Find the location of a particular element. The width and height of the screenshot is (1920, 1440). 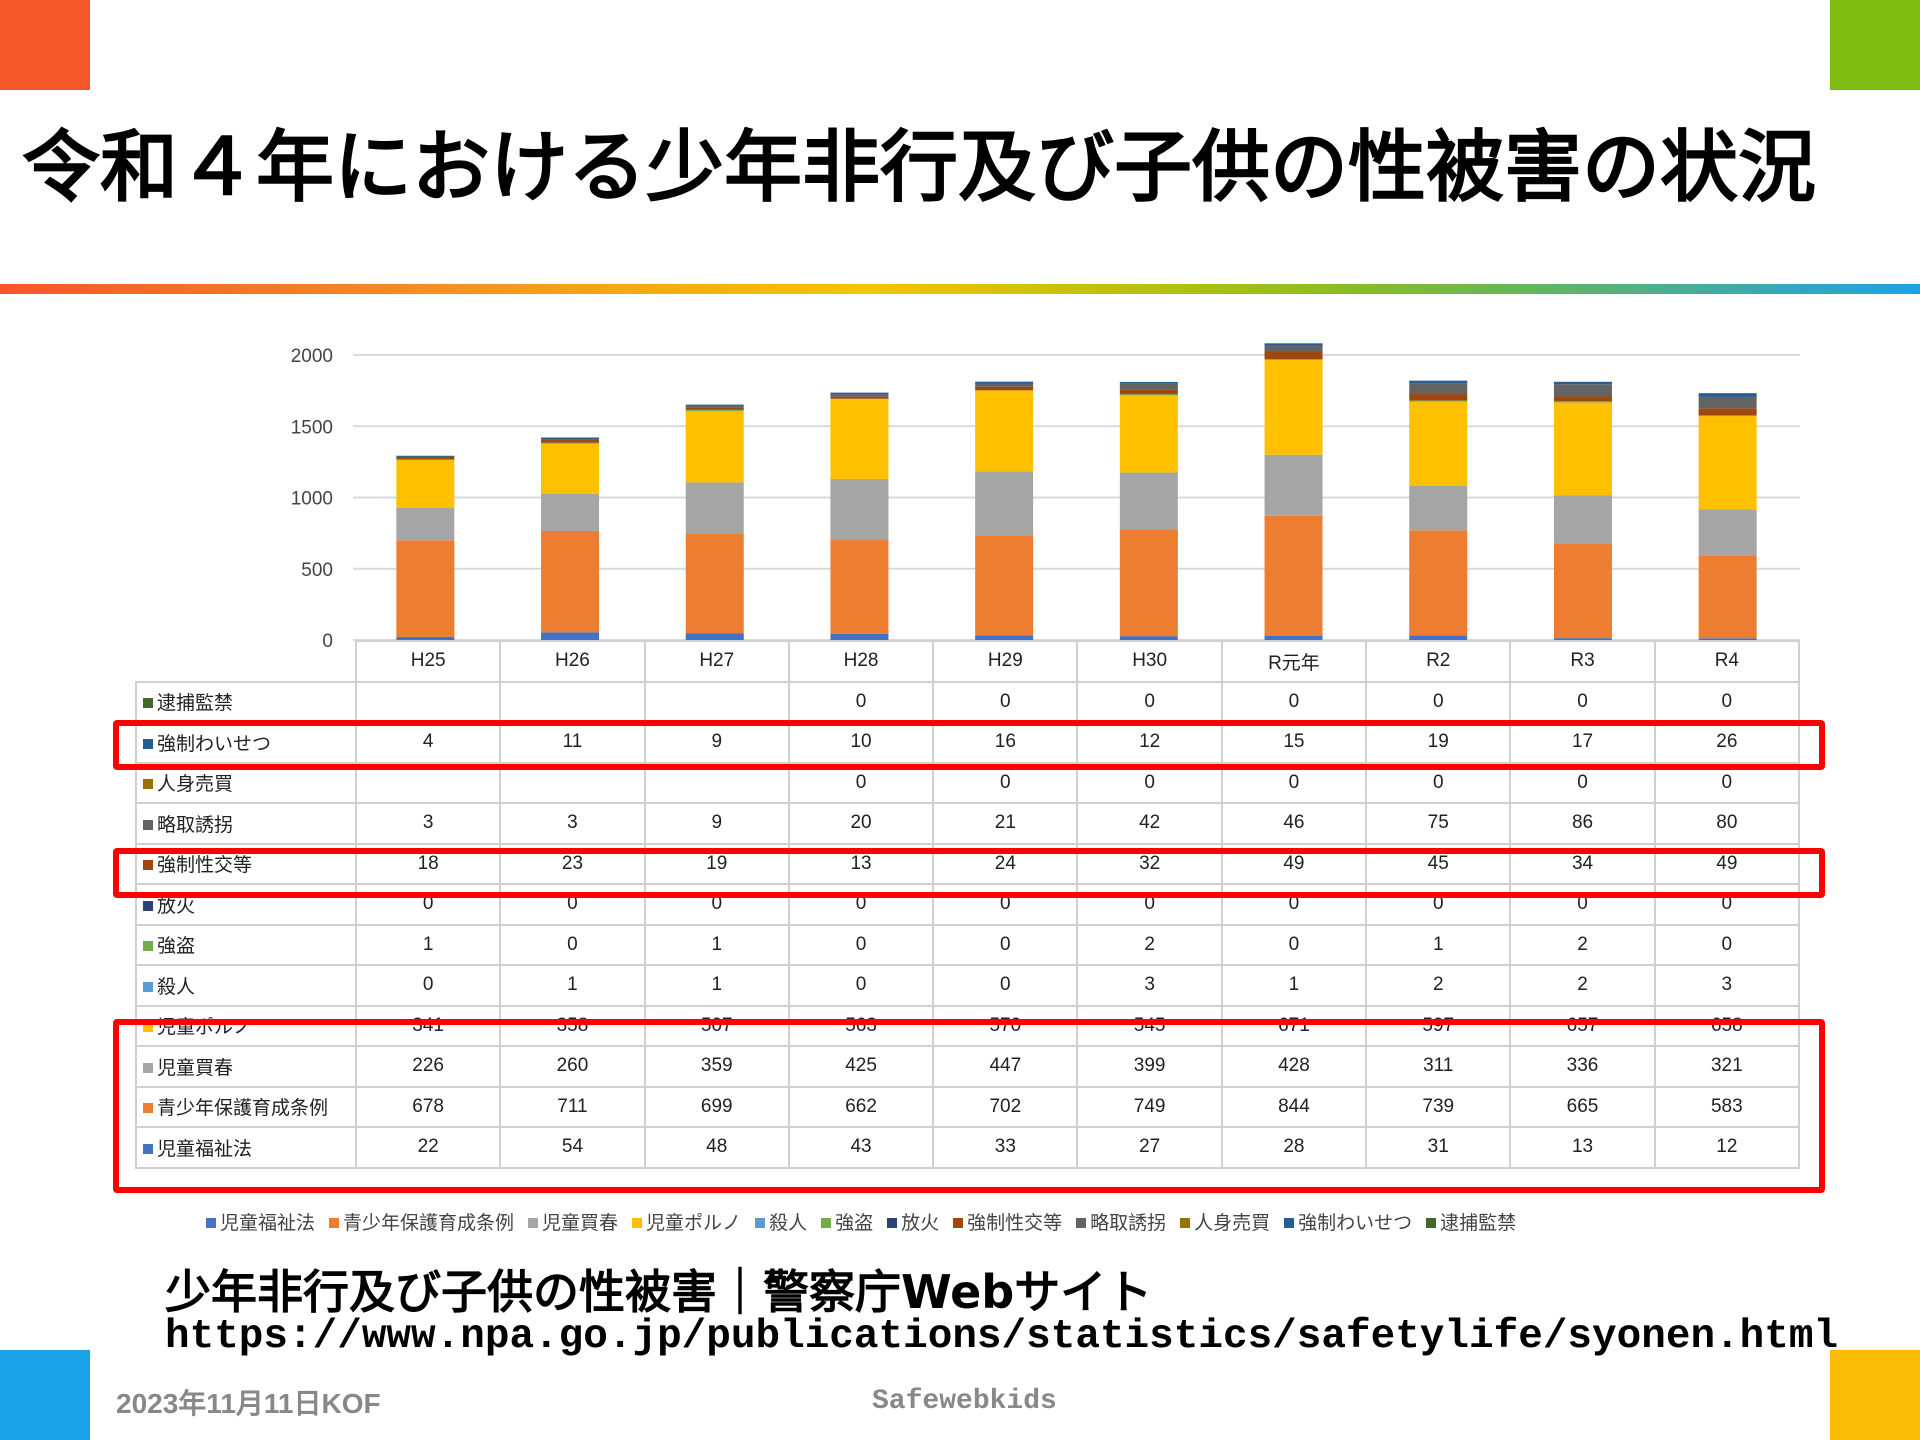

data-cell: 658 is located at coordinates (1727, 1025).